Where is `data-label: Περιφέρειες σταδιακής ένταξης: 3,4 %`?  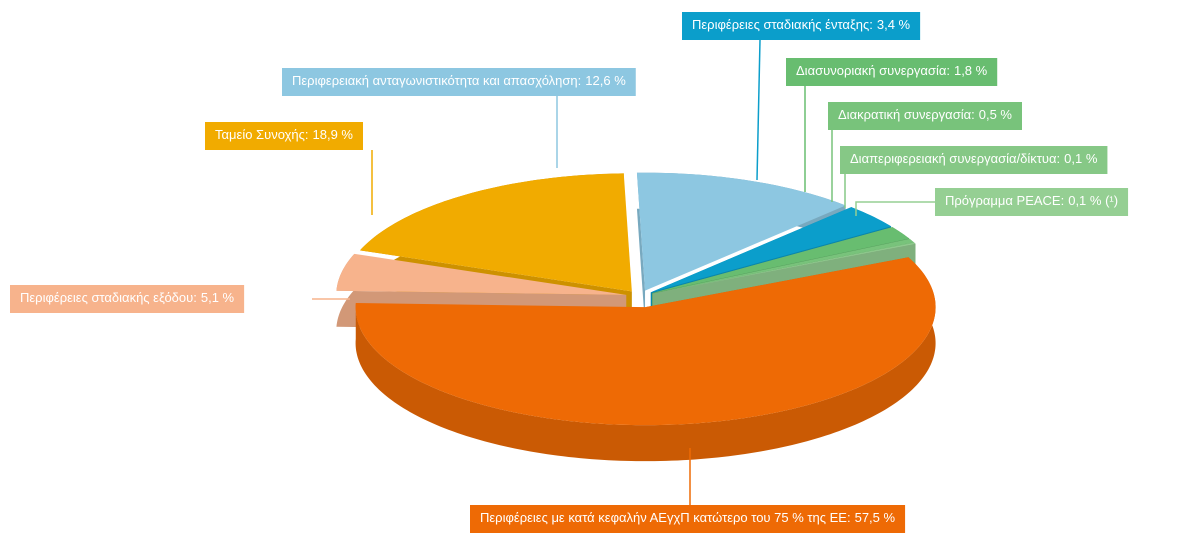
data-label: Περιφέρειες σταδιακής ένταξης: 3,4 % is located at coordinates (801, 24).